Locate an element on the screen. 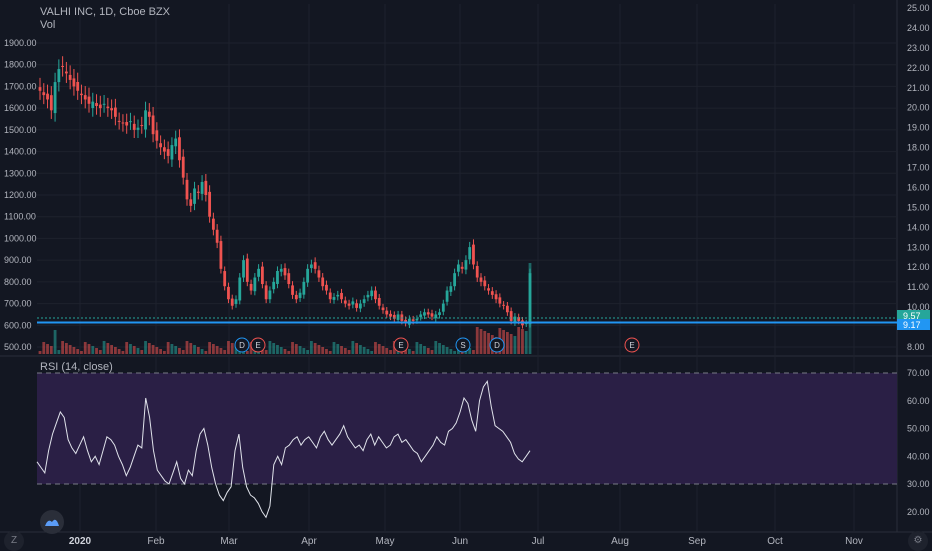 This screenshot has width=932, height=551. time-axis-tick: May is located at coordinates (385, 541).